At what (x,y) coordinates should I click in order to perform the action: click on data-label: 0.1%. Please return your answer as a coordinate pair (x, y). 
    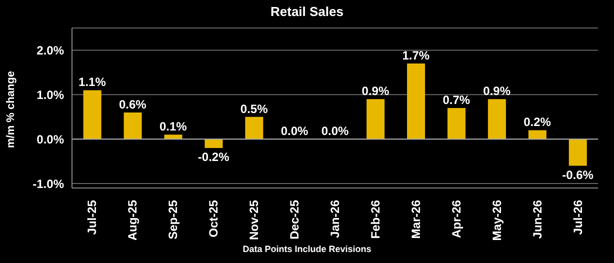
    Looking at the image, I should click on (173, 127).